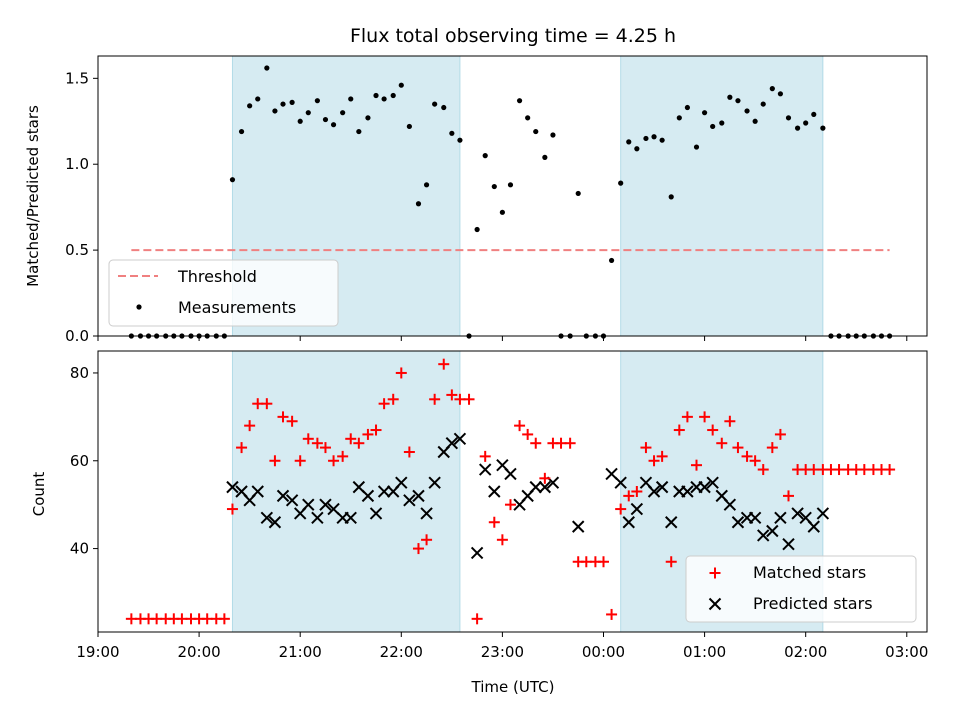 The image size is (960, 720). I want to click on matched-legend-marker, so click(715, 573).